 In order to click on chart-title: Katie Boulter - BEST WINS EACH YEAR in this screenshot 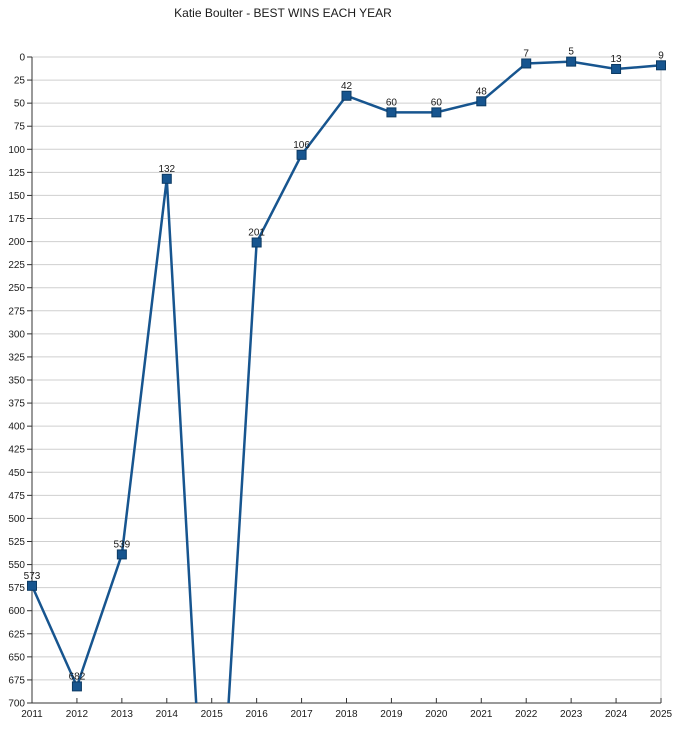, I will do `click(283, 13)`.